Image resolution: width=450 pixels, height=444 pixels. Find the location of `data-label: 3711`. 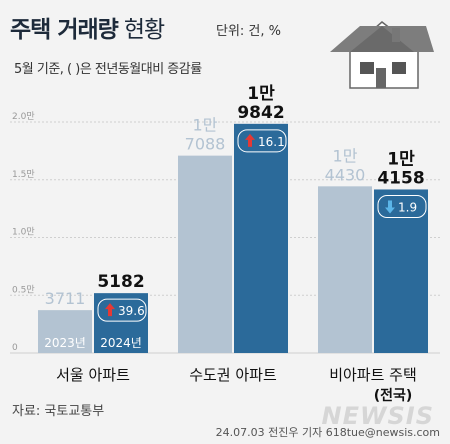

data-label: 3711 is located at coordinates (65, 298).